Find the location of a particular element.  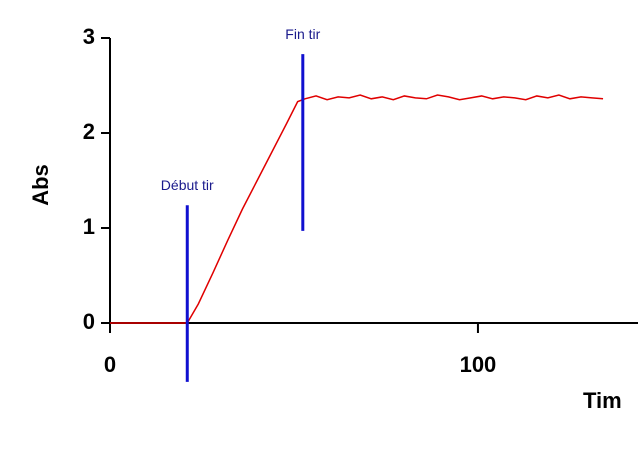

y-tick-label: 3 is located at coordinates (89, 36).